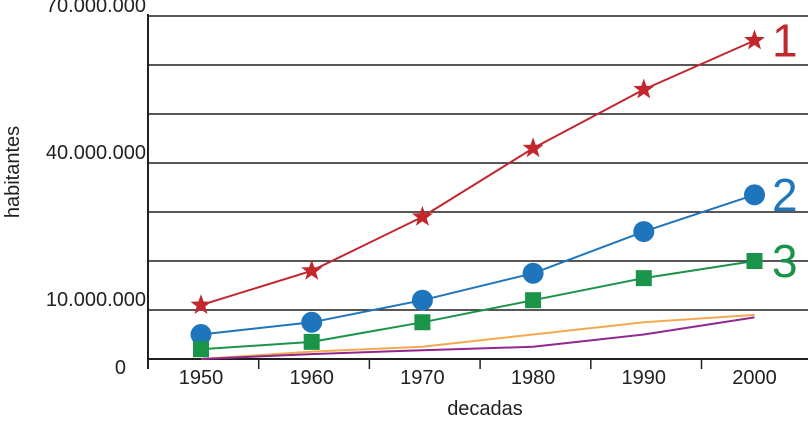 The image size is (811, 422). I want to click on x-tick-label: 2000, so click(754, 378).